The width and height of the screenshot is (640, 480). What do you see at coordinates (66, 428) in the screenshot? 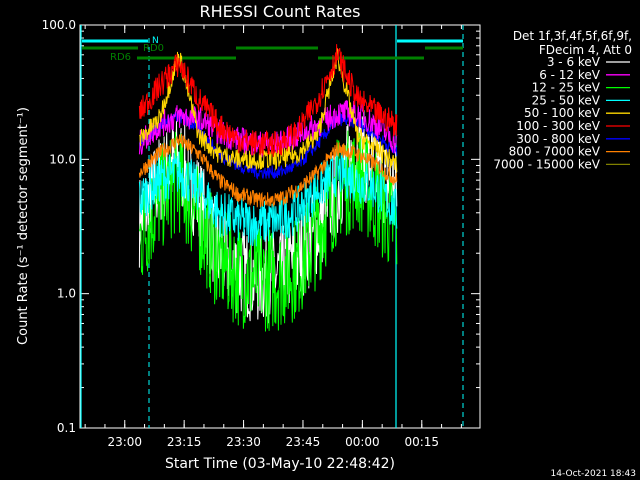
I see `y-tick-label: 0.1` at bounding box center [66, 428].